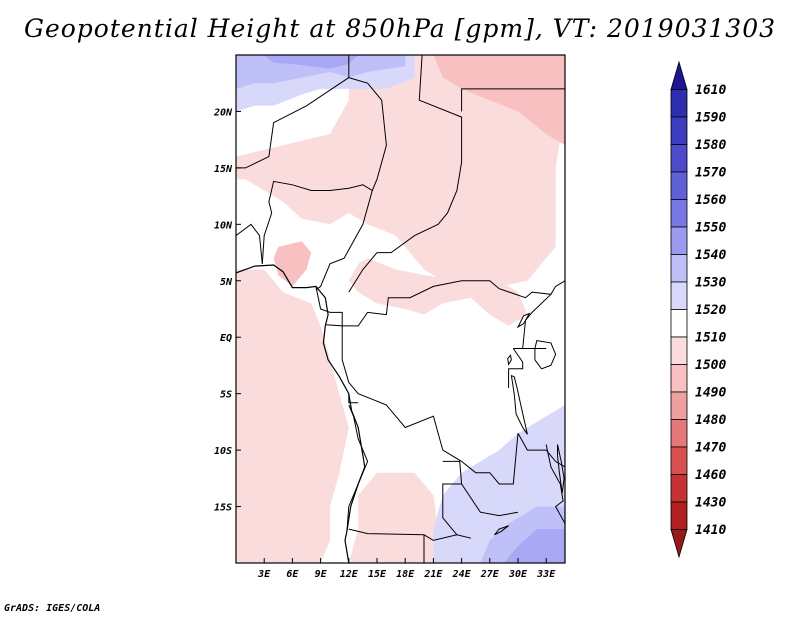 The width and height of the screenshot is (800, 618). What do you see at coordinates (710, 255) in the screenshot?
I see `colorbar-label: 1540` at bounding box center [710, 255].